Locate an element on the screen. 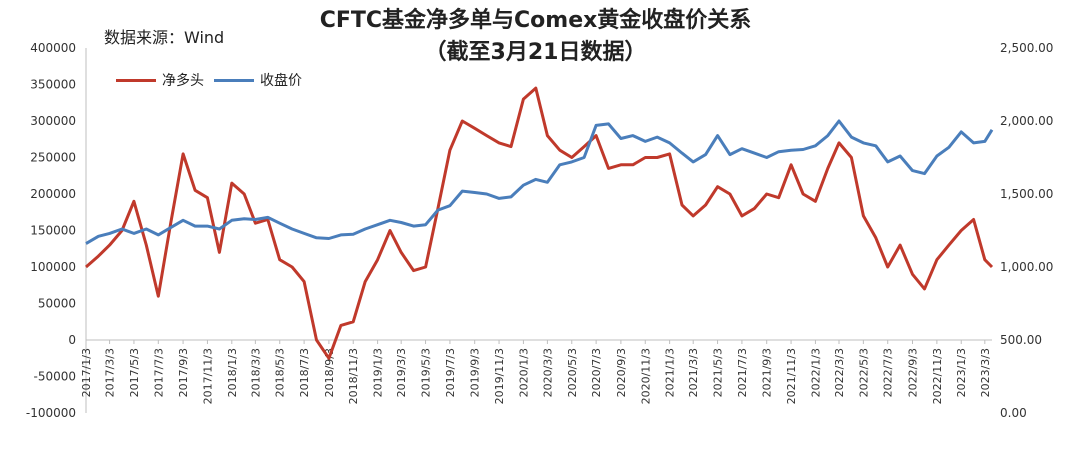 This screenshot has width=1071, height=452. x-tick-label: 2022/5/3 is located at coordinates (863, 372).